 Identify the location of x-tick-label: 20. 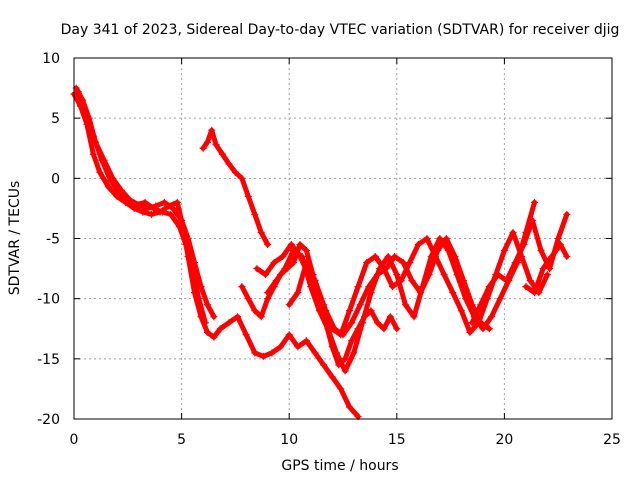
(504, 440).